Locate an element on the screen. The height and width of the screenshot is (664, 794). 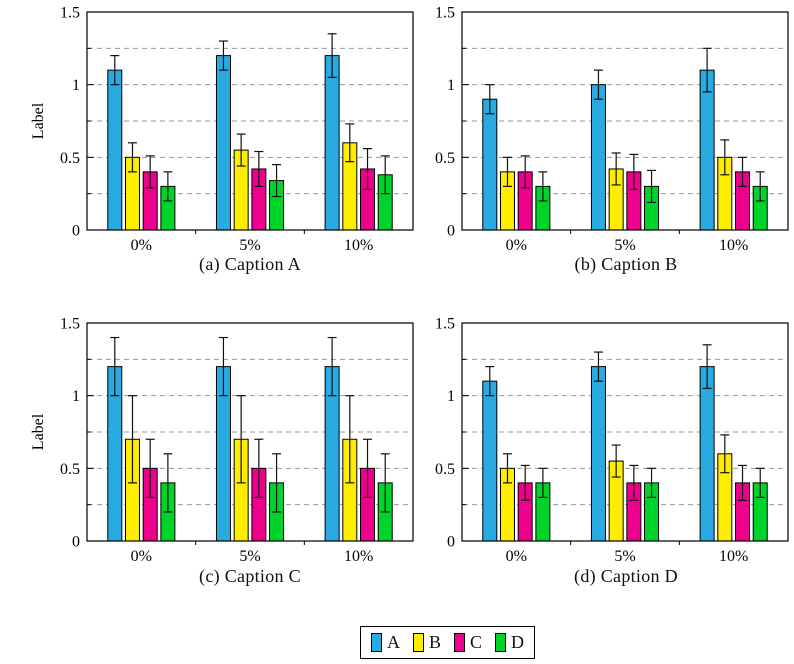
caption-d: (d) Caption D is located at coordinates (626, 576).